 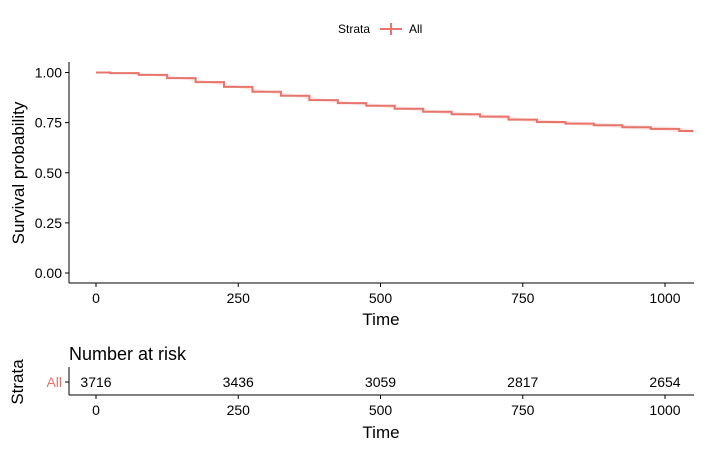 I want to click on y-tick-label: 0.50, so click(x=48, y=173).